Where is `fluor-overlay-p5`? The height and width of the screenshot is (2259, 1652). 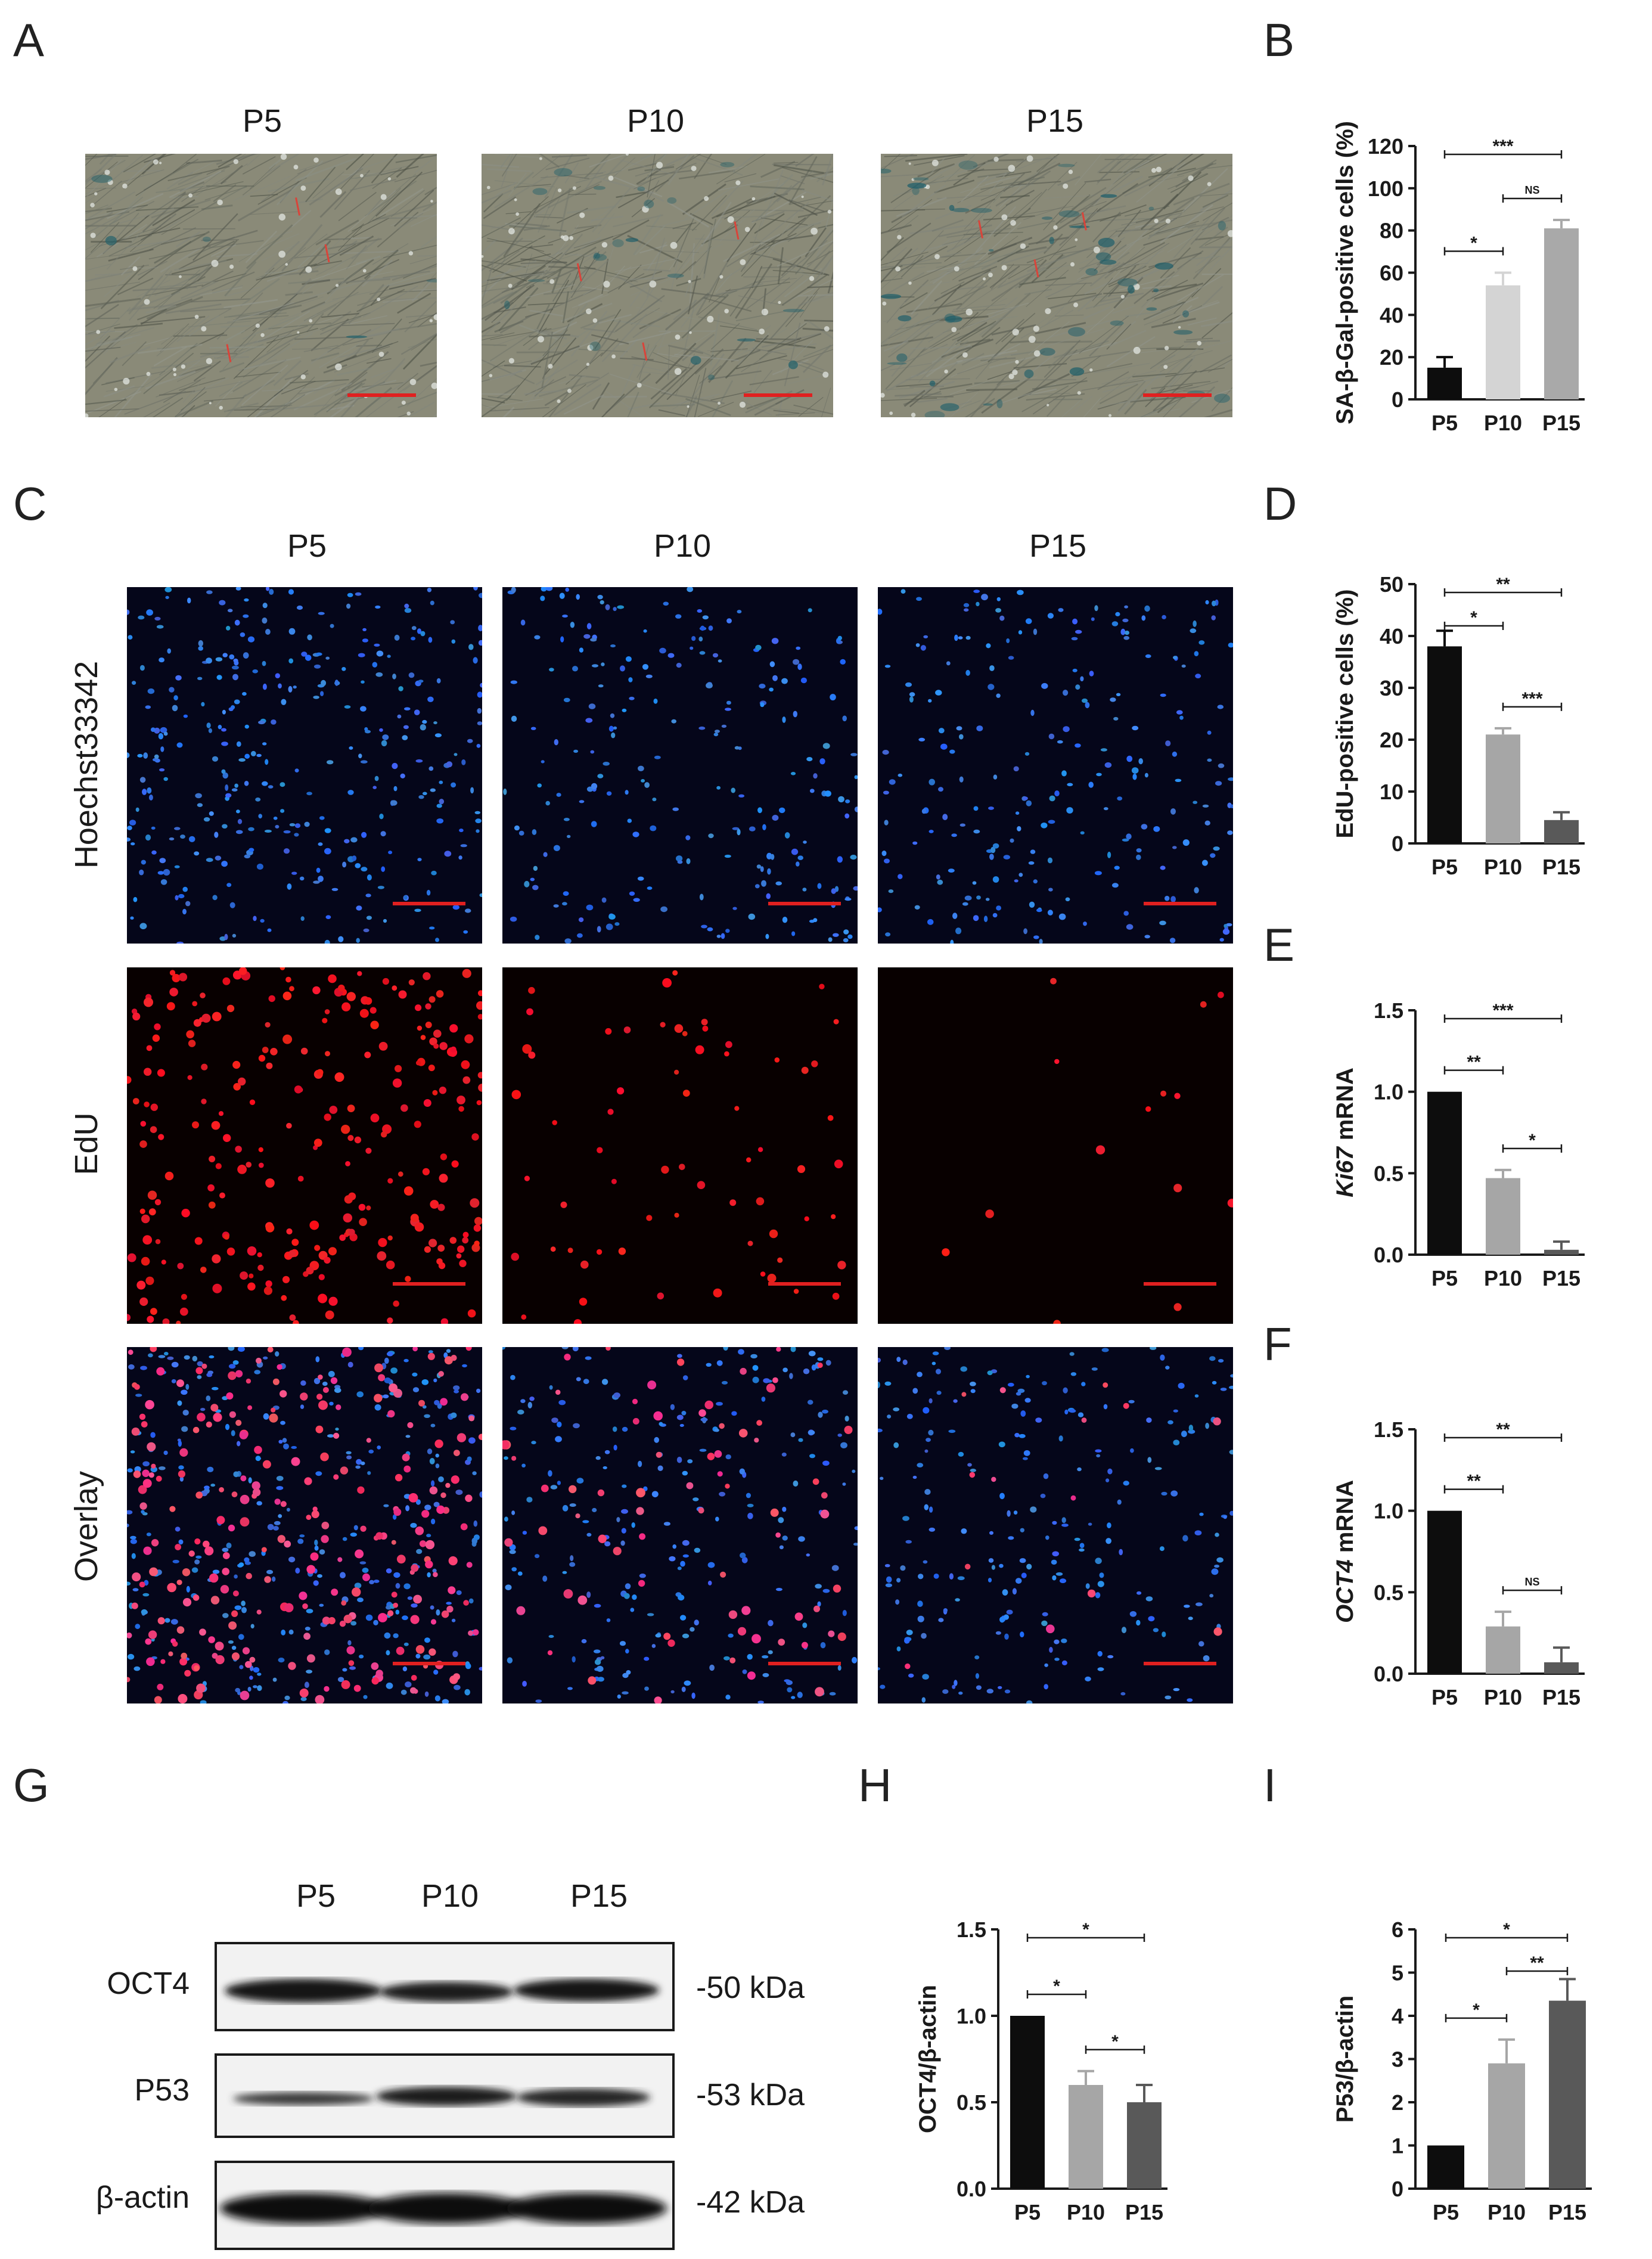
fluor-overlay-p5 is located at coordinates (304, 1525).